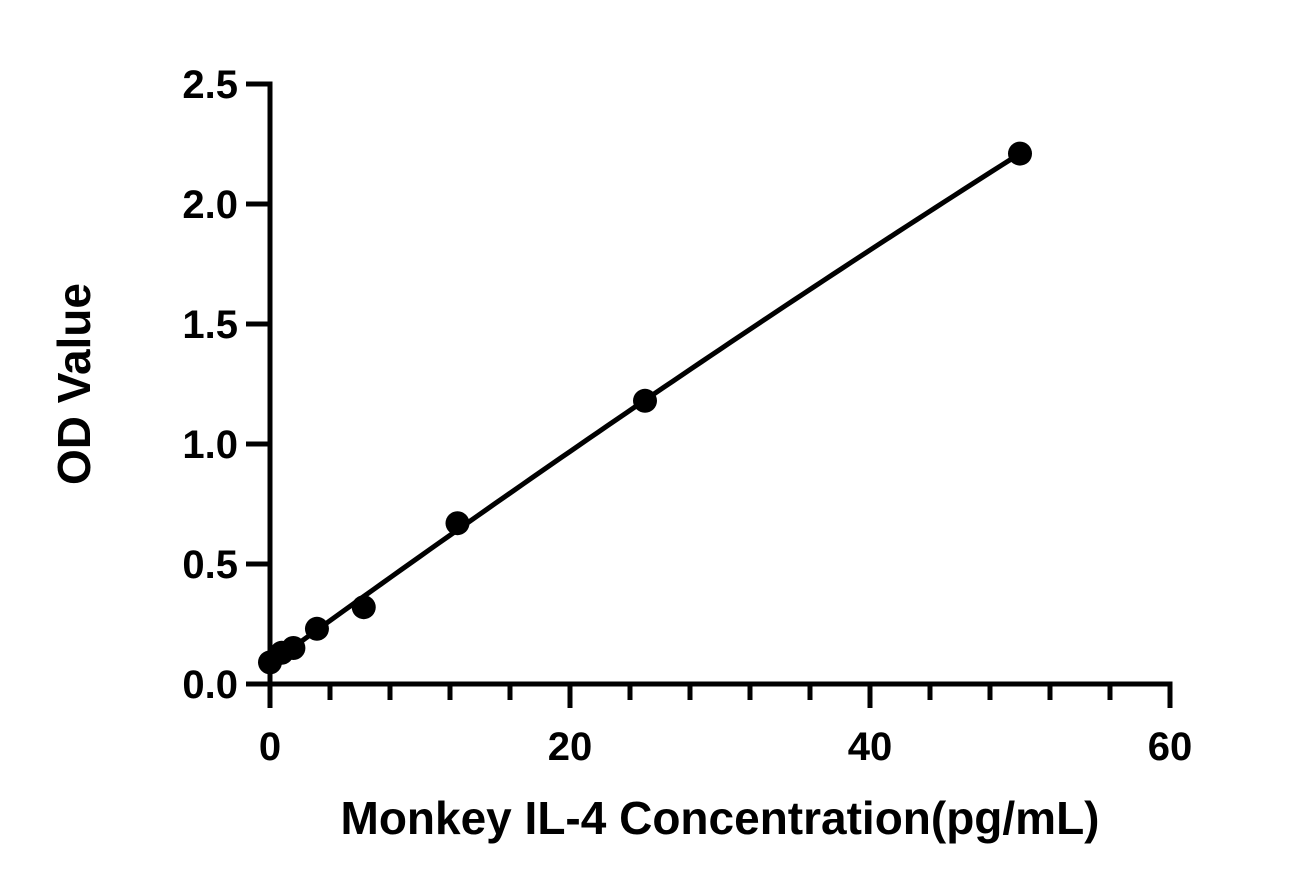 This screenshot has height=888, width=1308. Describe the element at coordinates (210, 85) in the screenshot. I see `y-tick-label: 2.5` at that location.